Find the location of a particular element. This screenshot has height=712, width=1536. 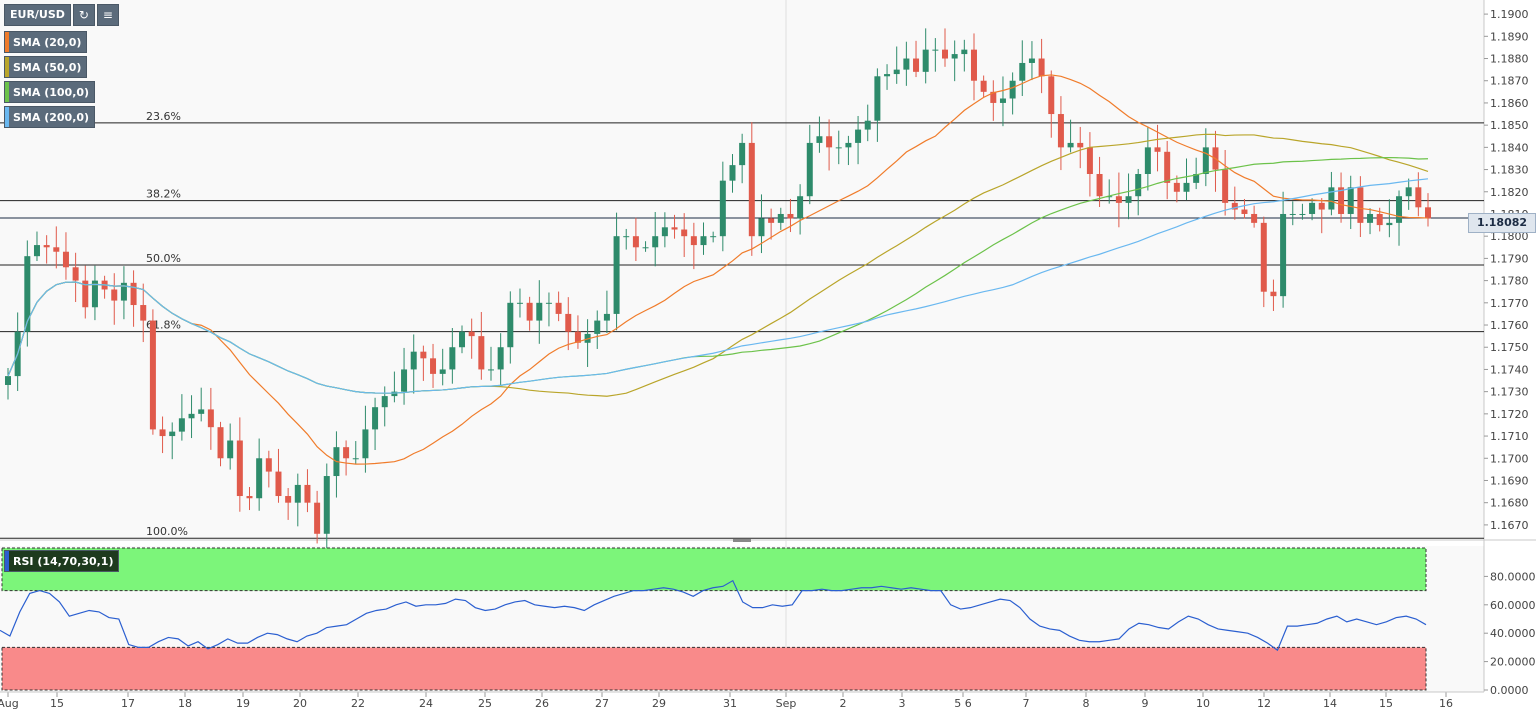

price-tick-label: 1.1770 is located at coordinates (1509, 303).